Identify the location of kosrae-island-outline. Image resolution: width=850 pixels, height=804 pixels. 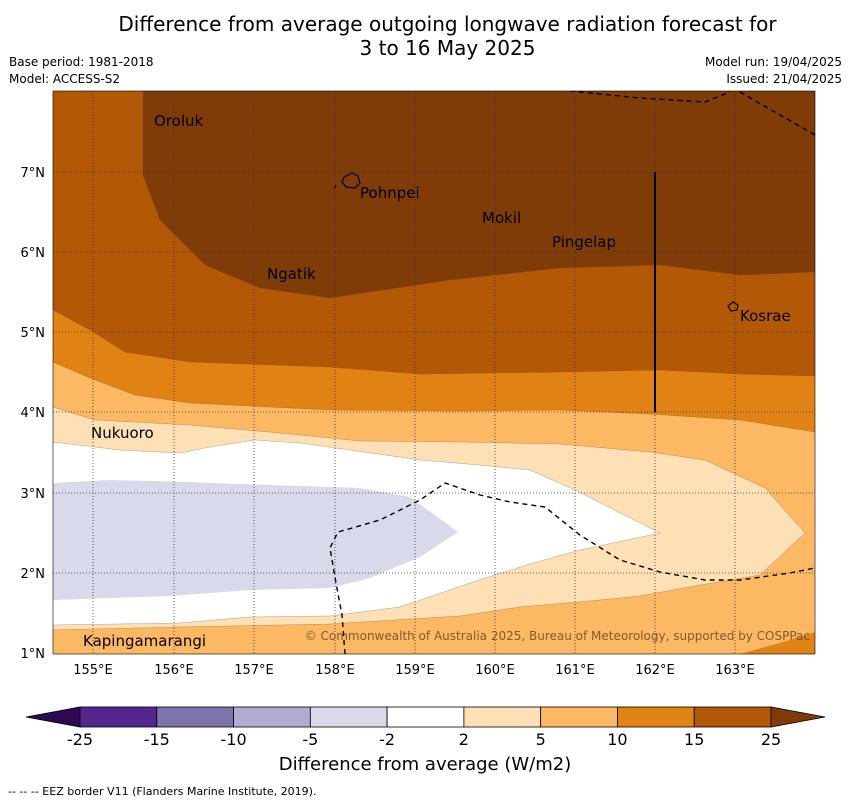
(733, 306).